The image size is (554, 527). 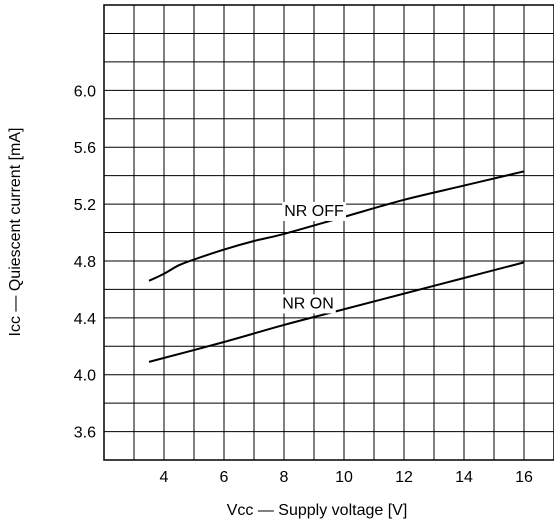 I want to click on series-label: NR ON, so click(x=308, y=303).